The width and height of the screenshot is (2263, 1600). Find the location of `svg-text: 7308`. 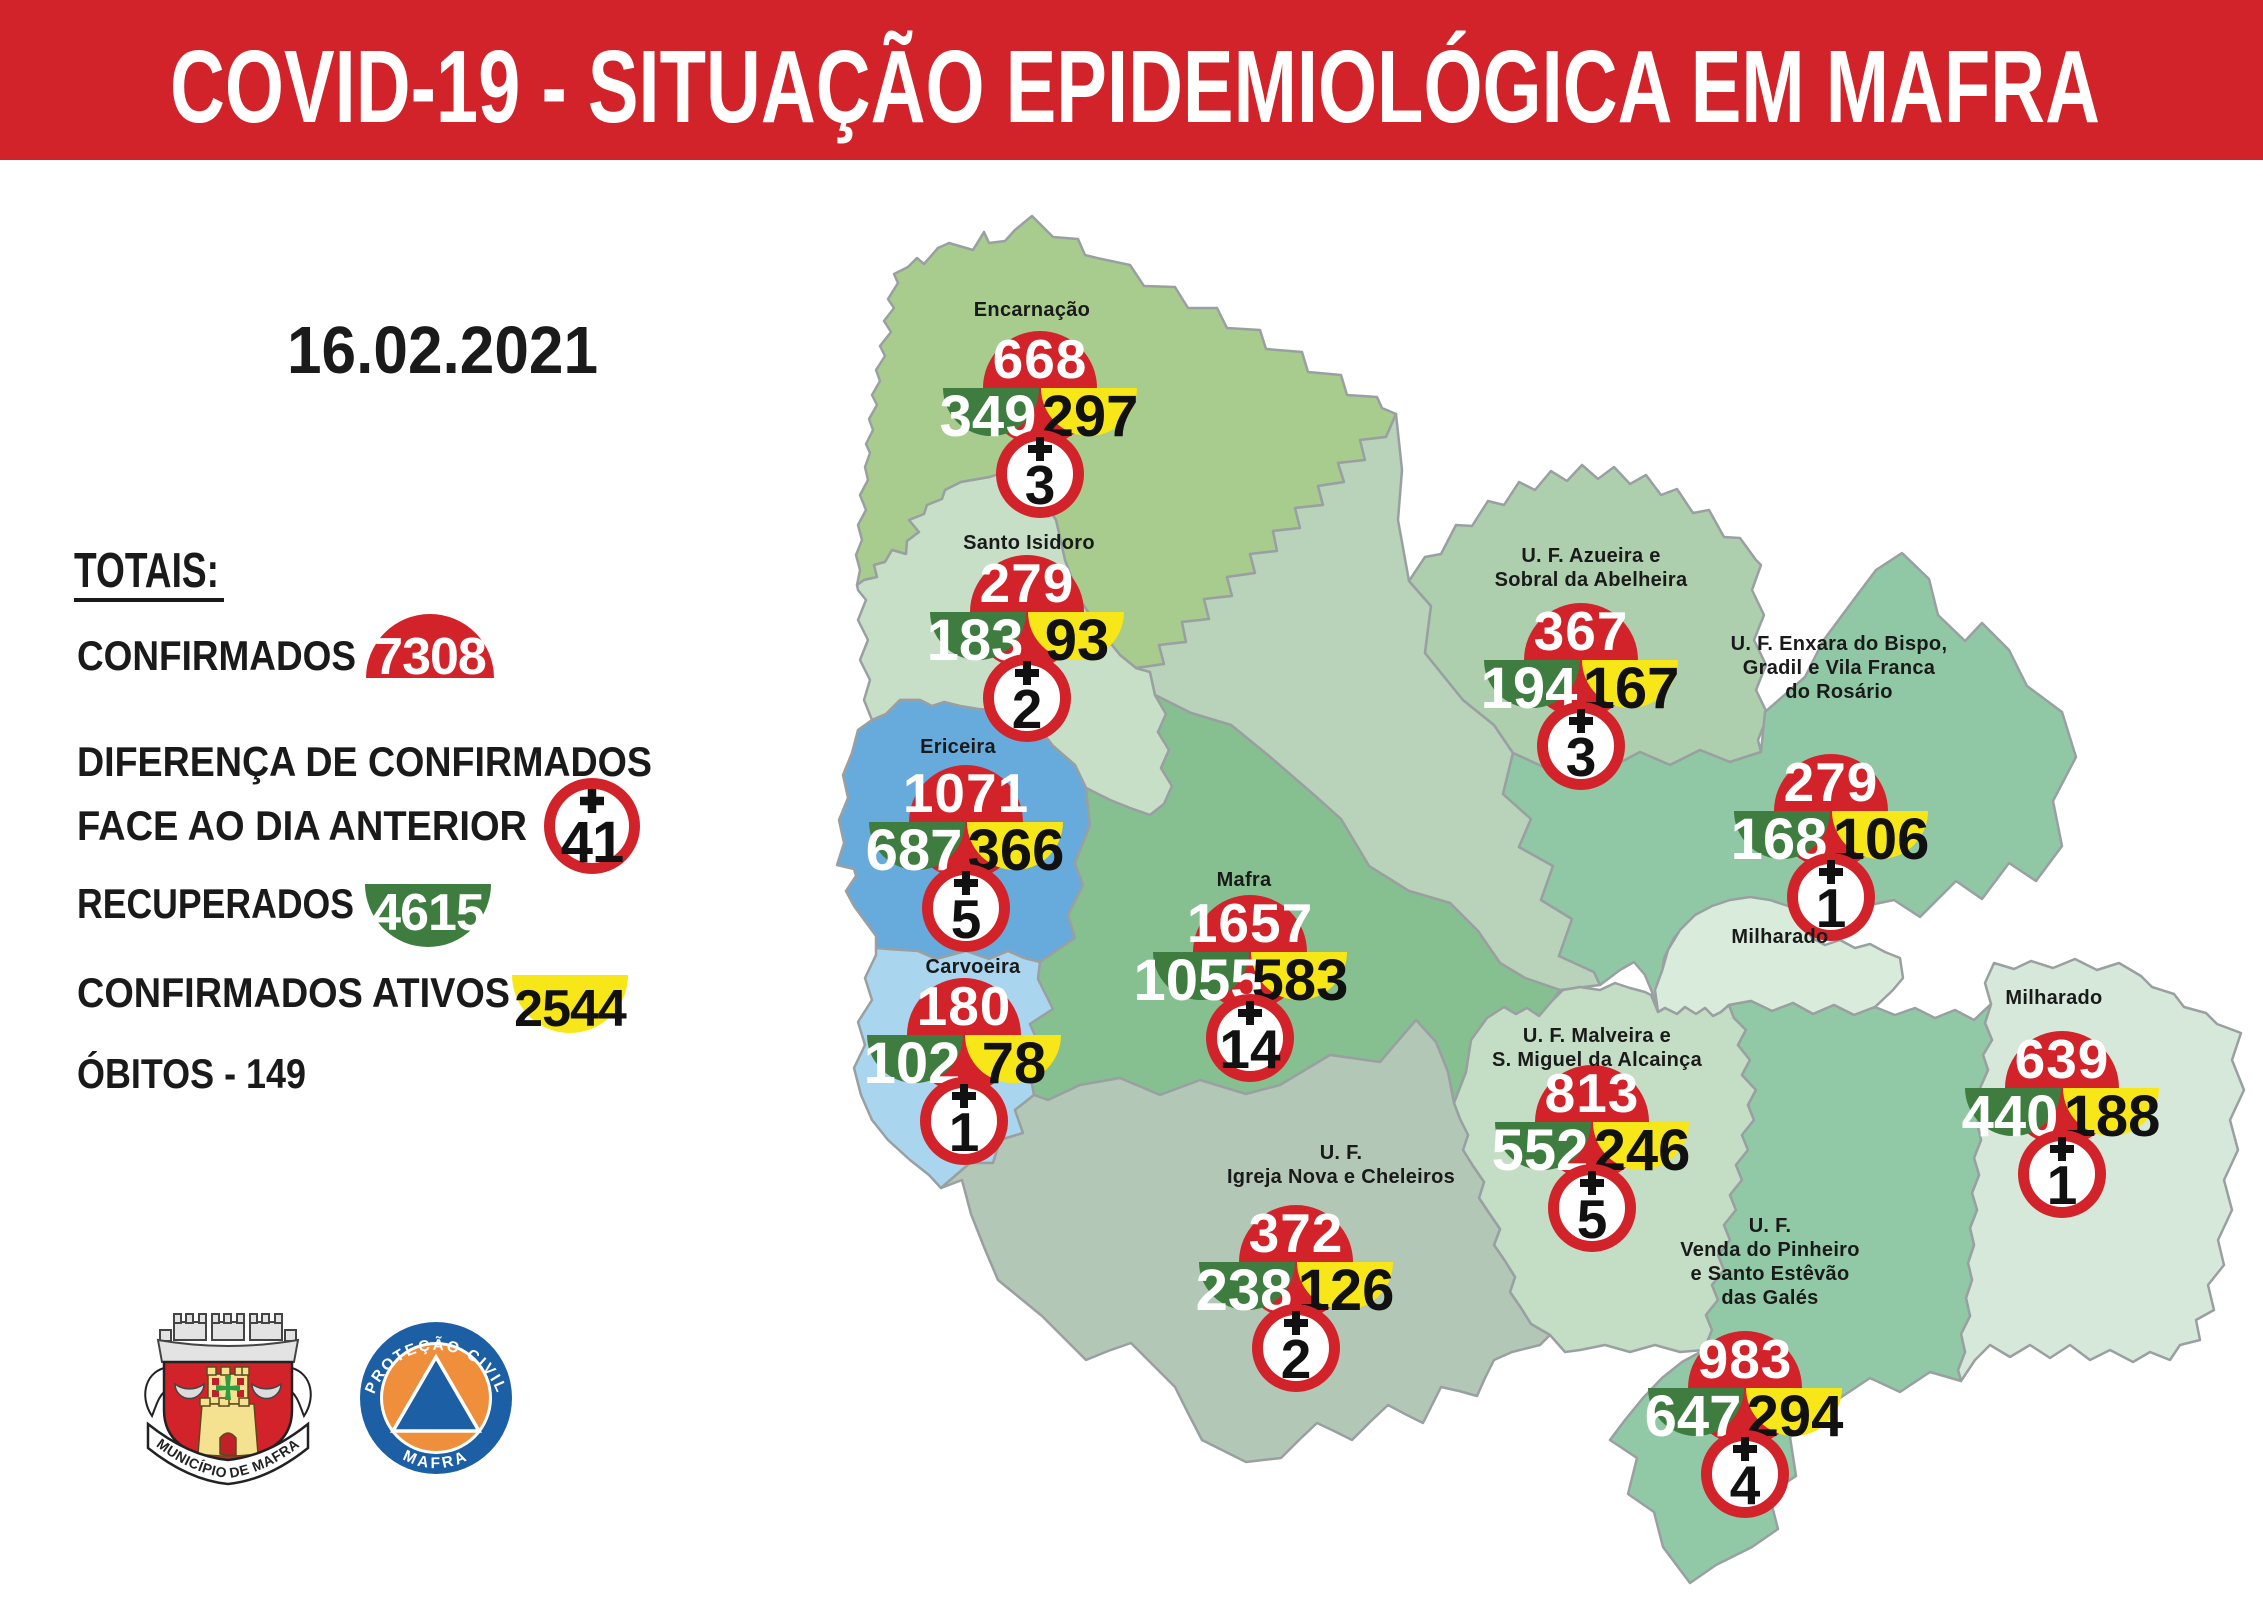

svg-text: 7308 is located at coordinates (430, 657).